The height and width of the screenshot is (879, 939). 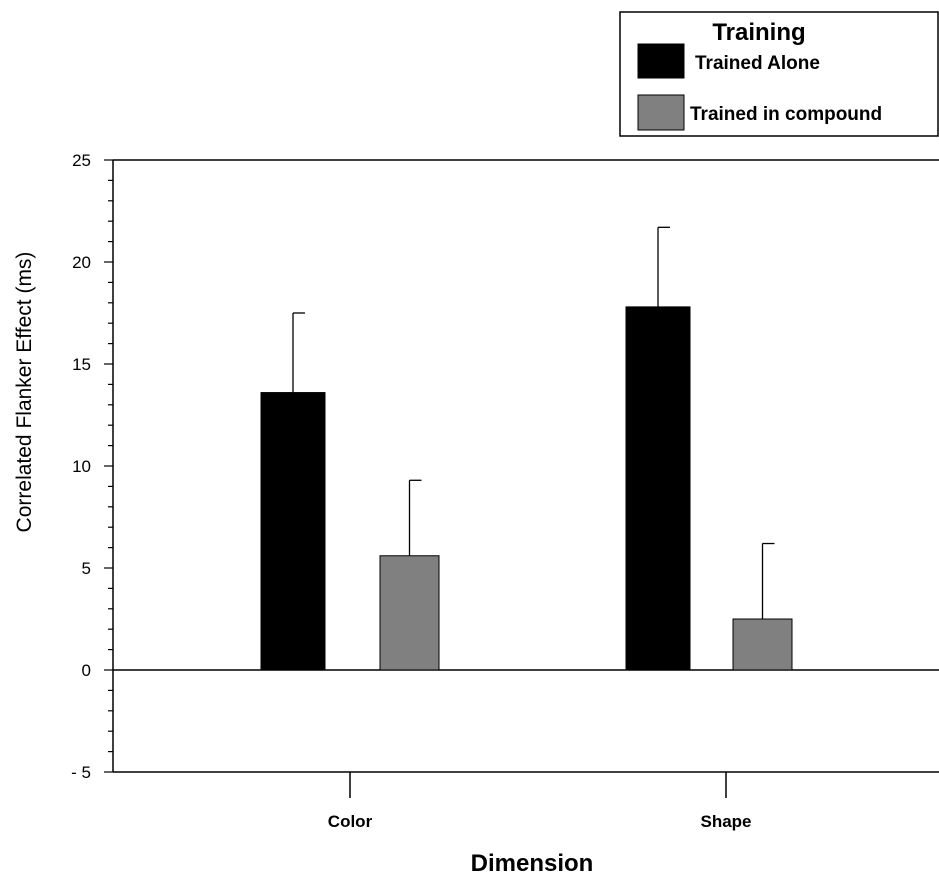 I want to click on x-tick-label: Color, so click(x=350, y=821).